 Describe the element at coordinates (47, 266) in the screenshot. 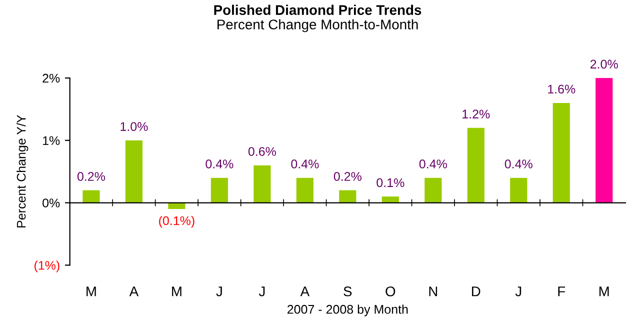

I see `y-tick-label: (1%)` at that location.